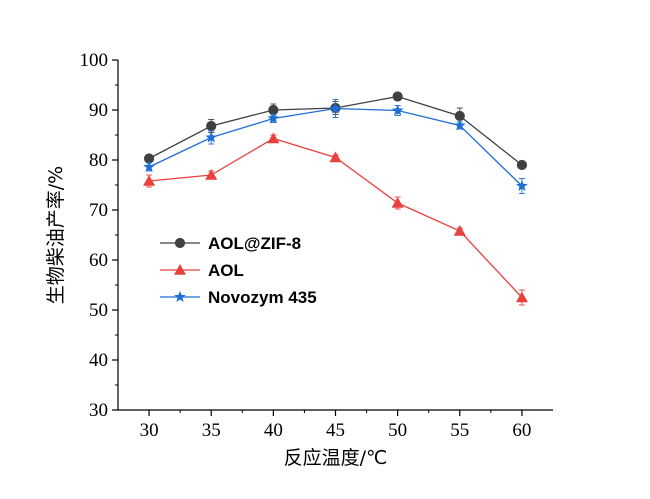 This screenshot has height=499, width=650. I want to click on legend-item-1: AOL, so click(202, 270).